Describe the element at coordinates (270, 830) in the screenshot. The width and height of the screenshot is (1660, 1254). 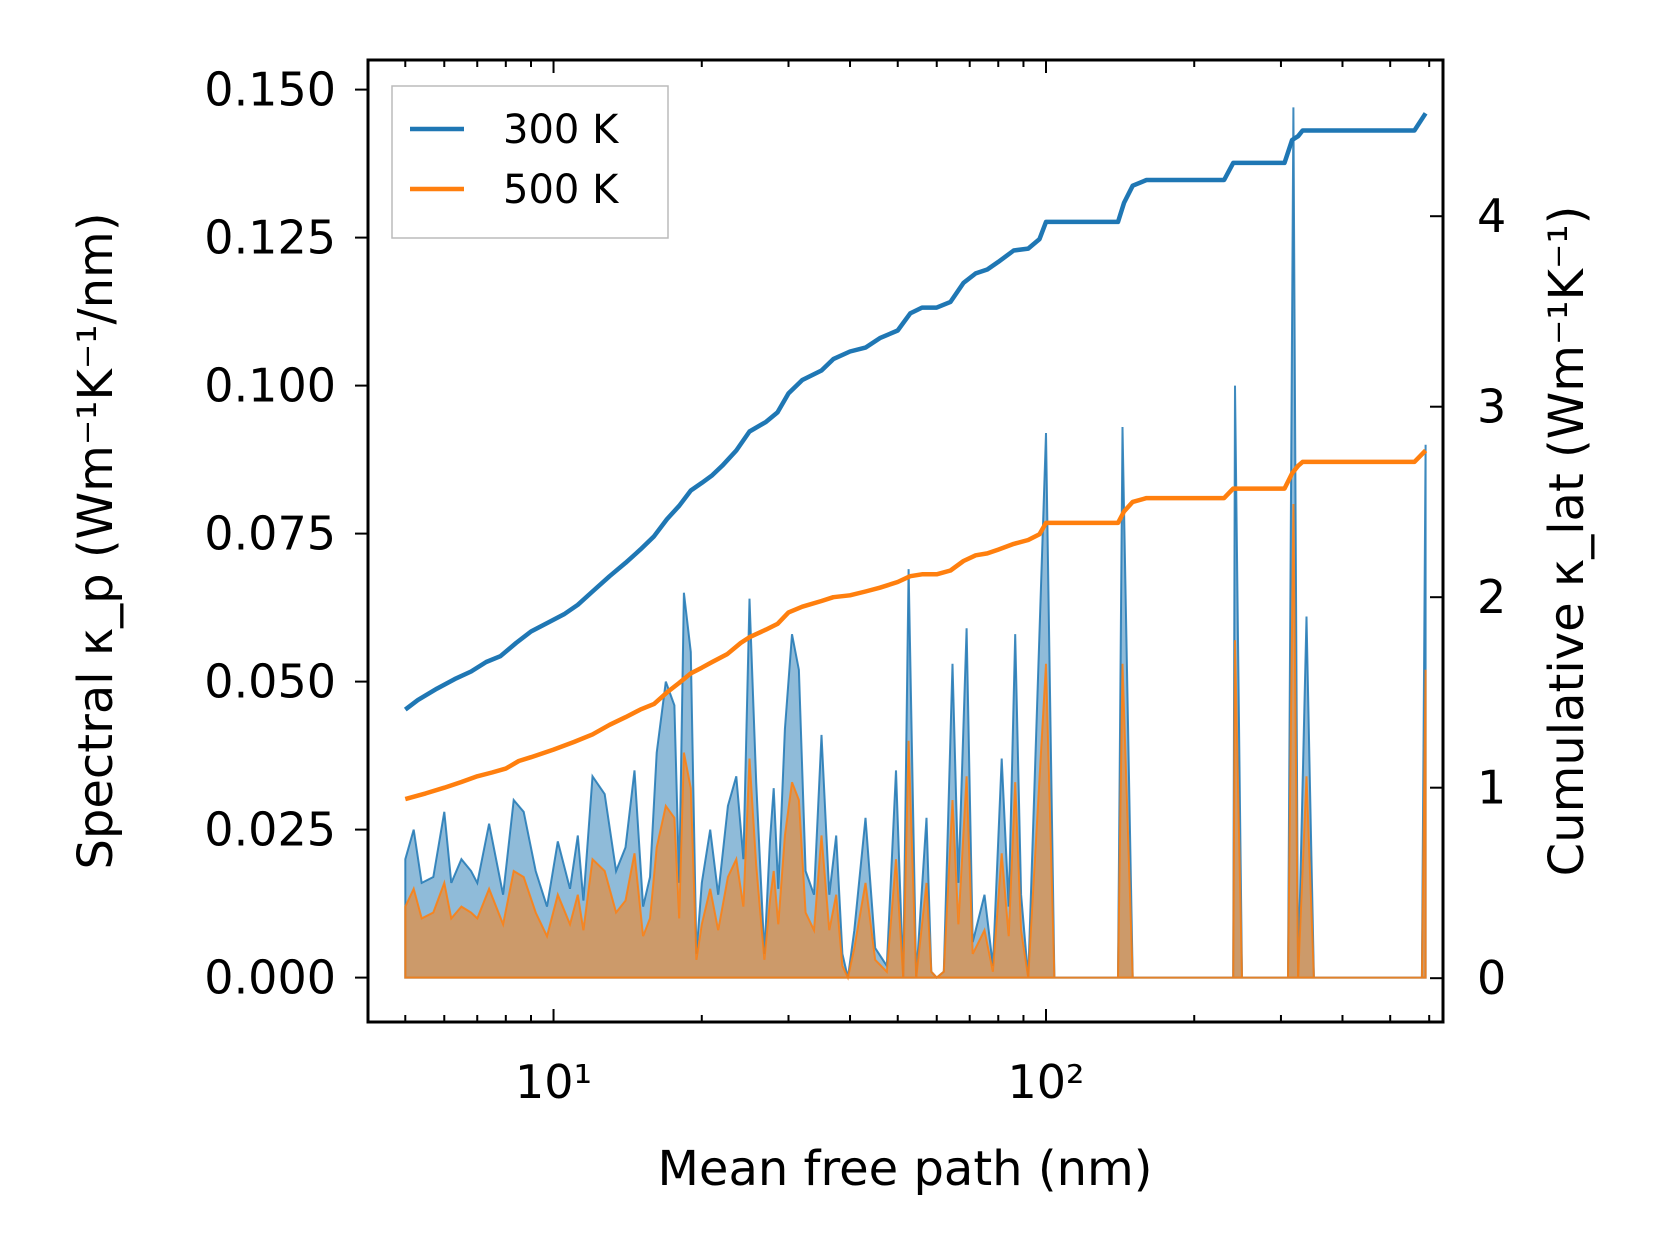
I see `y-left-tick-label: 0.025` at that location.